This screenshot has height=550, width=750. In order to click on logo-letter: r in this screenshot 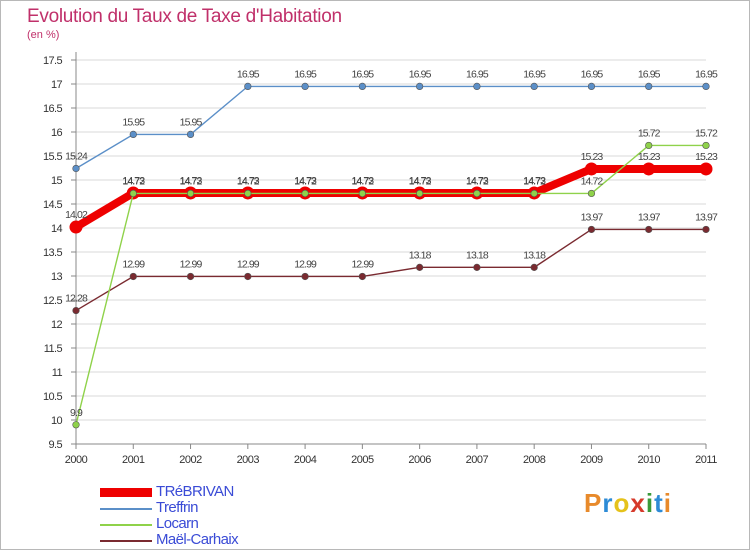, I will do `click(608, 503)`.